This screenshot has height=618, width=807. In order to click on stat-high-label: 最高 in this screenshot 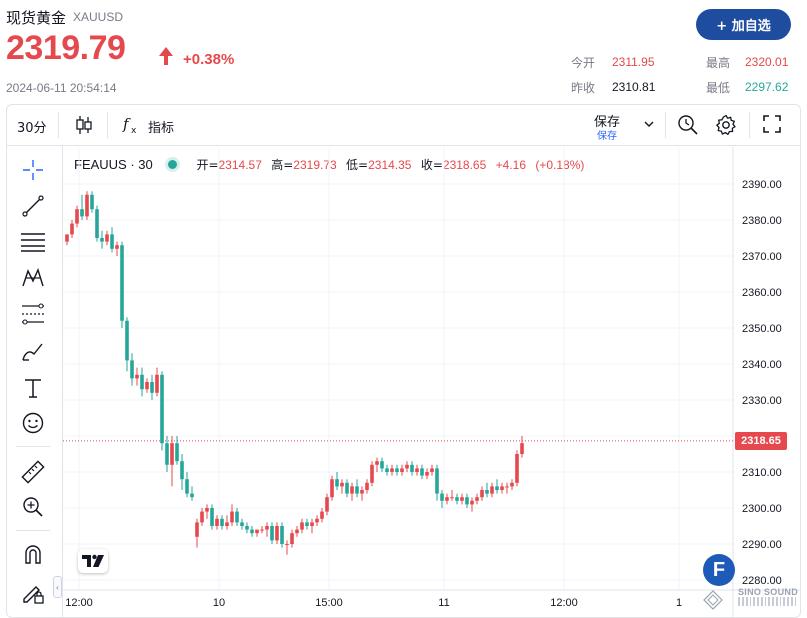, I will do `click(718, 63)`.